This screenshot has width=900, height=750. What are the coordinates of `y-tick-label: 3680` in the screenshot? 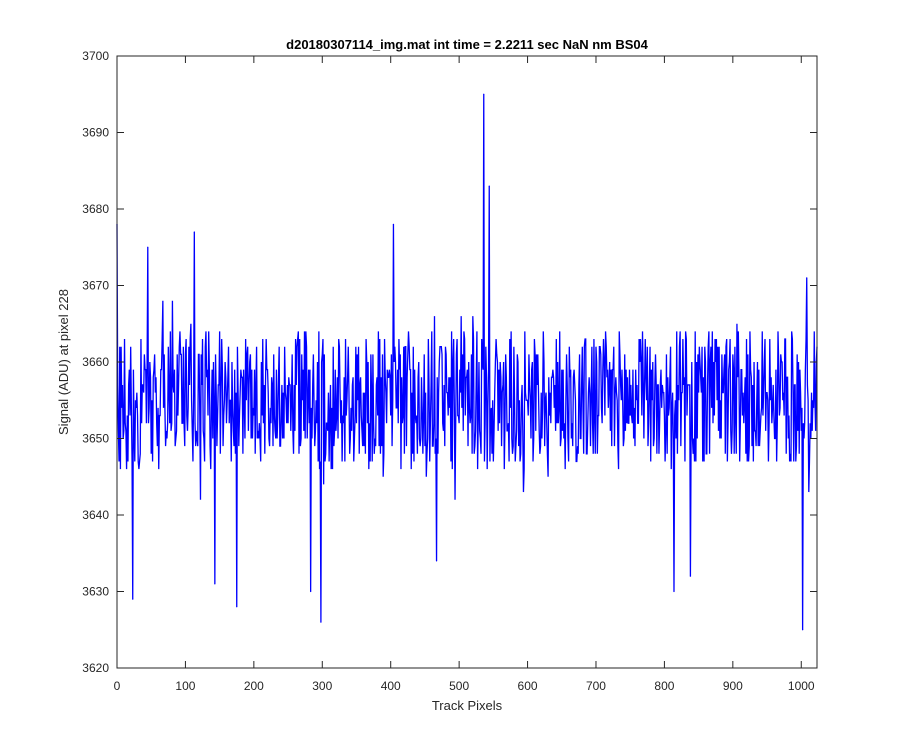 It's located at (95, 209).